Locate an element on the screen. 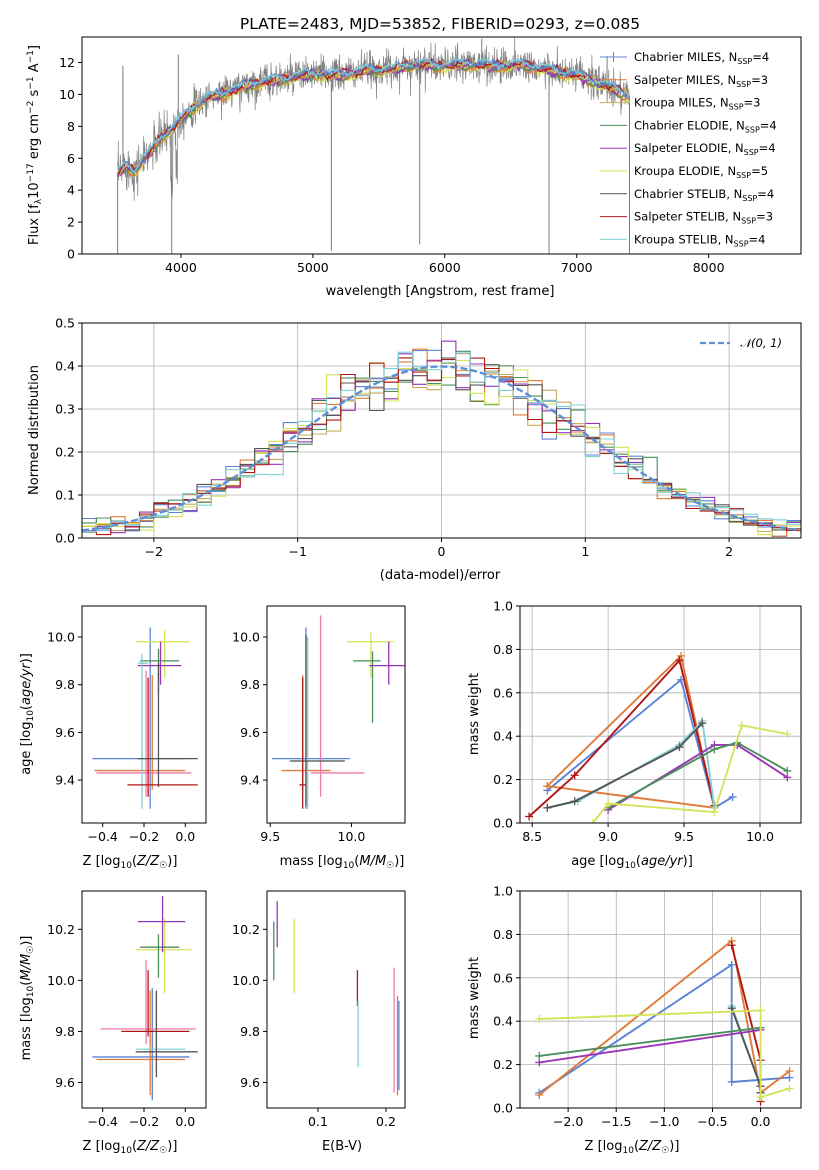 The height and width of the screenshot is (1170, 819). weight_vs_age-series is located at coordinates (658, 737).